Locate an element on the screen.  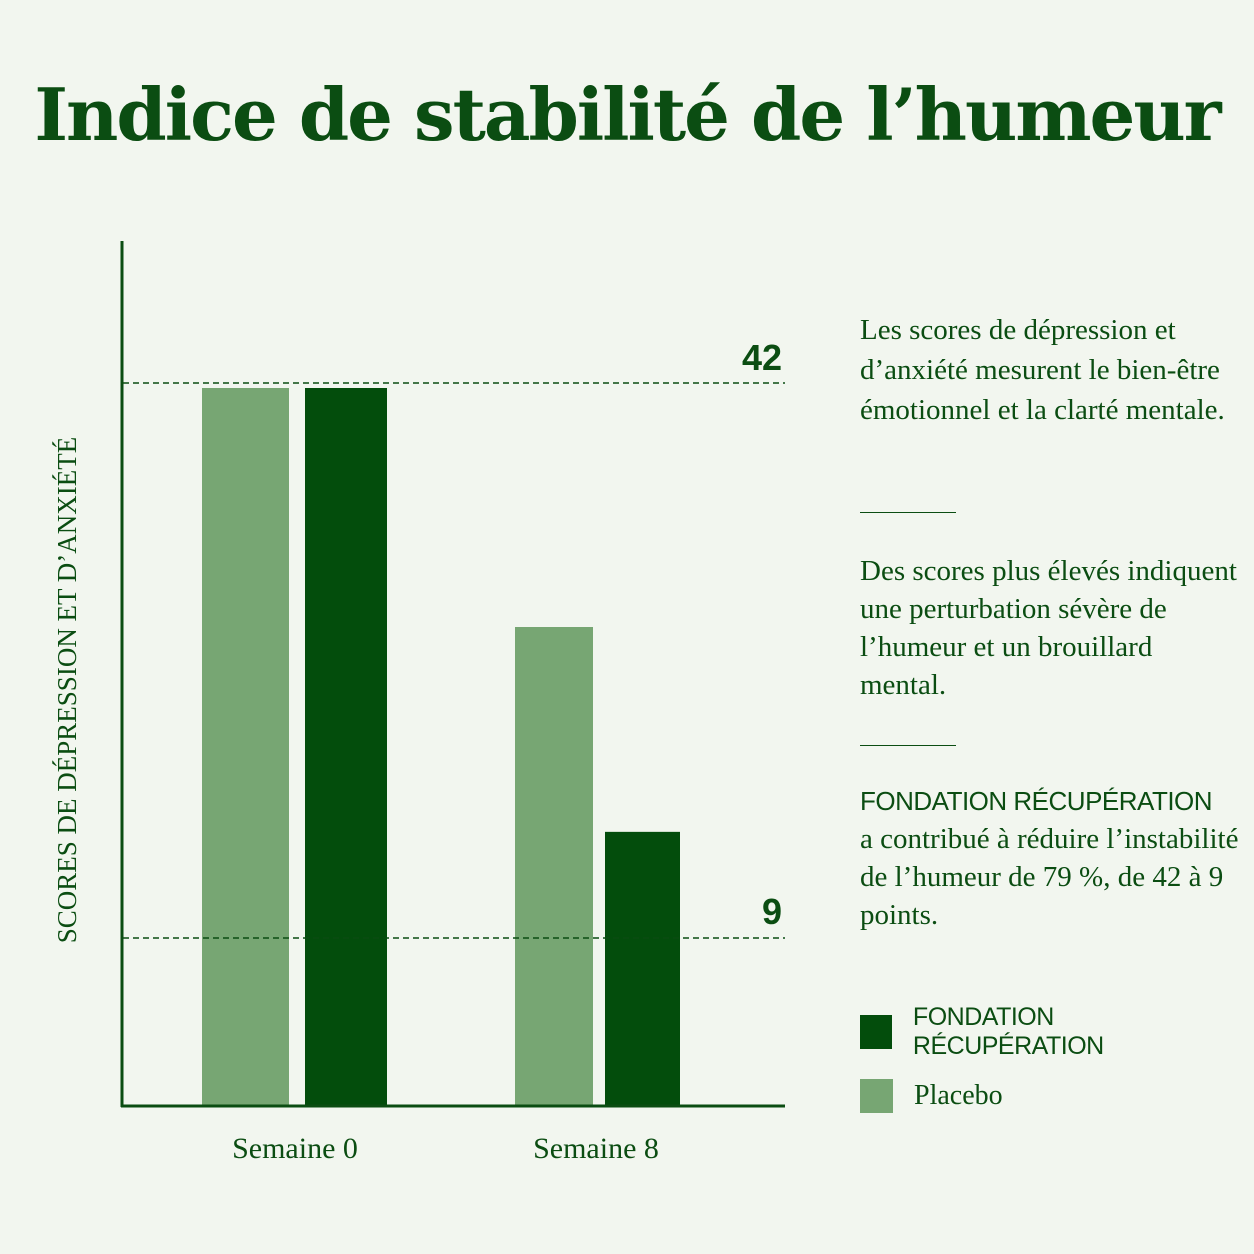
legend-item-placebo: Placebo is located at coordinates (931, 1096).